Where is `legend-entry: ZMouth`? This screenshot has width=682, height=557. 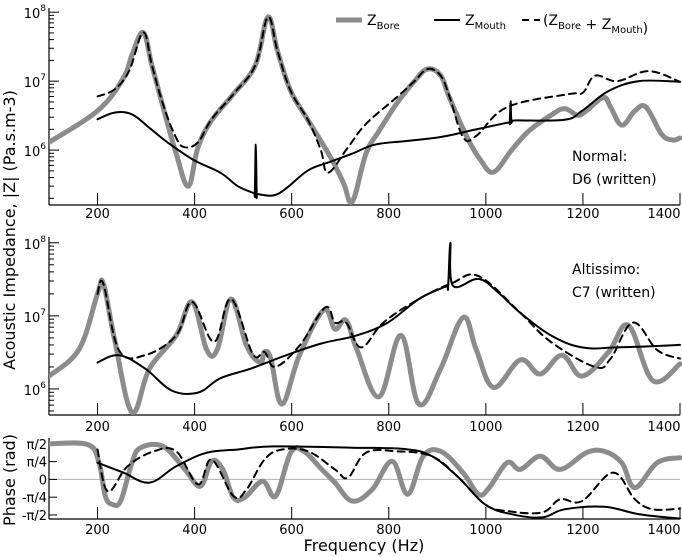 legend-entry: ZMouth is located at coordinates (470, 22).